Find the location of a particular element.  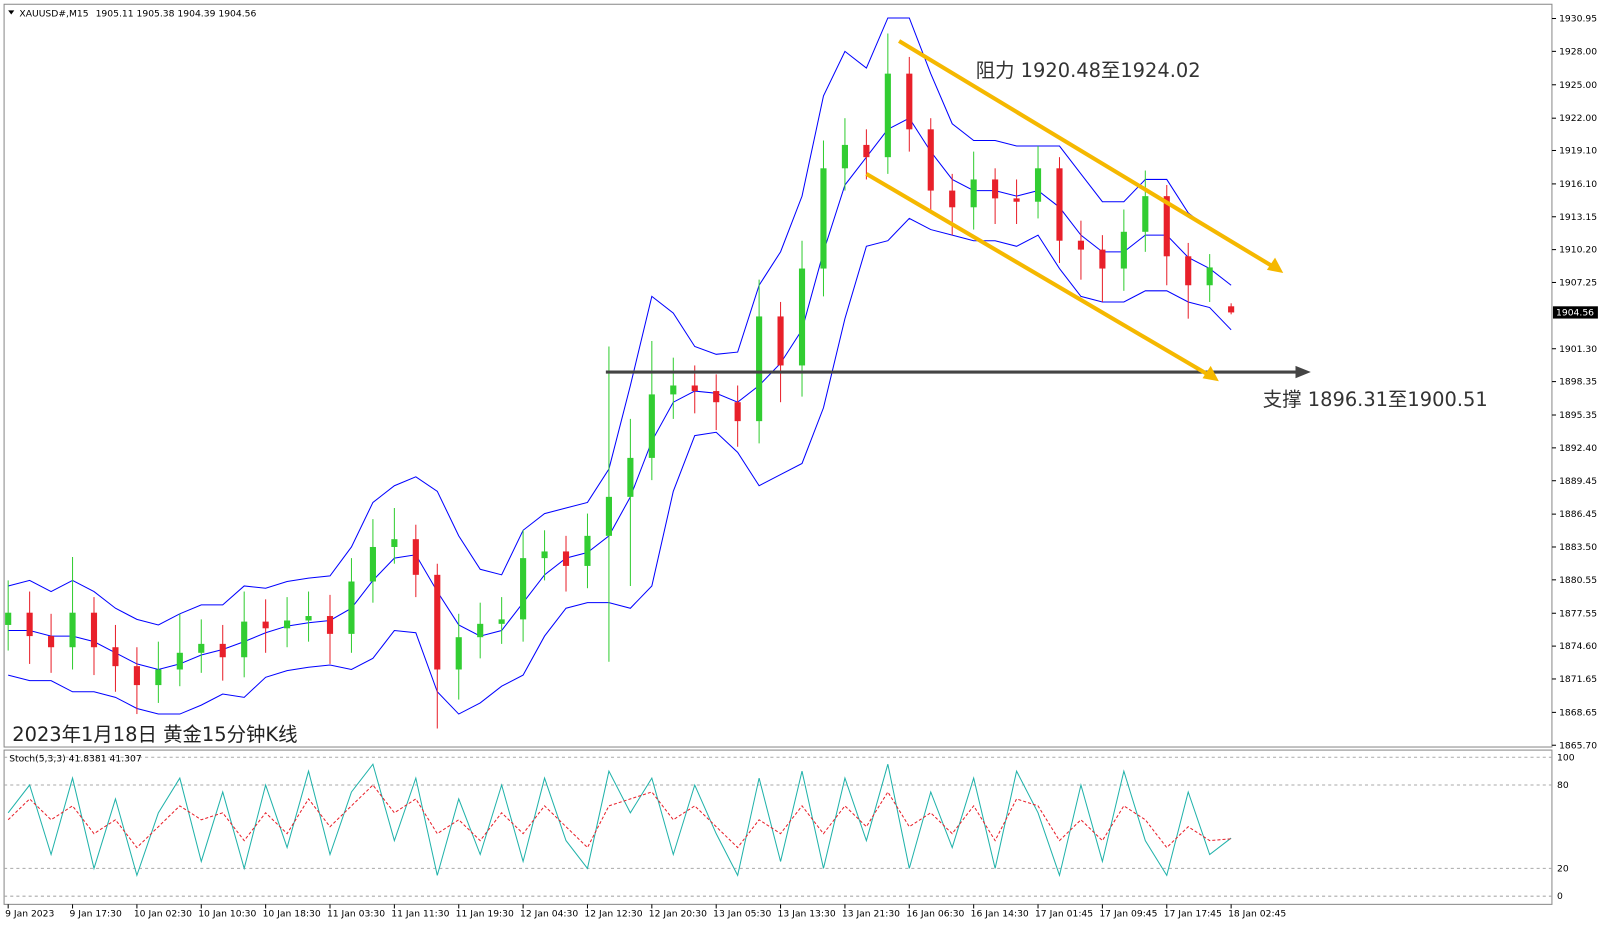

y-tick-label: 0 is located at coordinates (1560, 896).